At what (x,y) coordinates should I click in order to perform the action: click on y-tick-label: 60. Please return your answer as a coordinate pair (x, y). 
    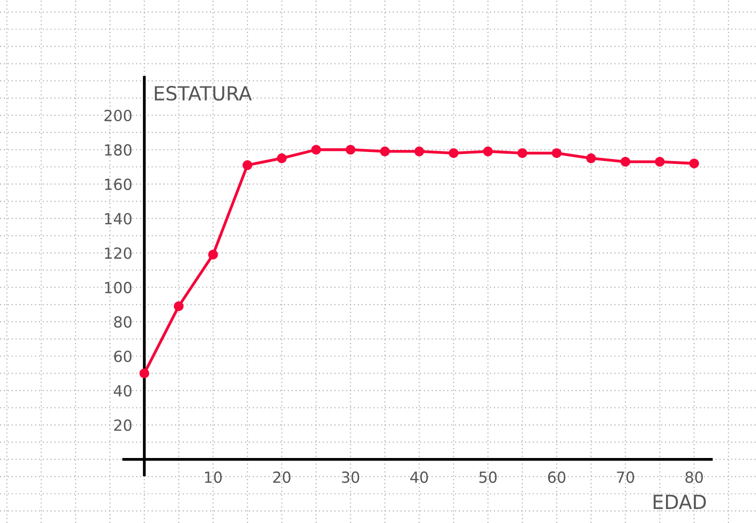
    Looking at the image, I should click on (123, 356).